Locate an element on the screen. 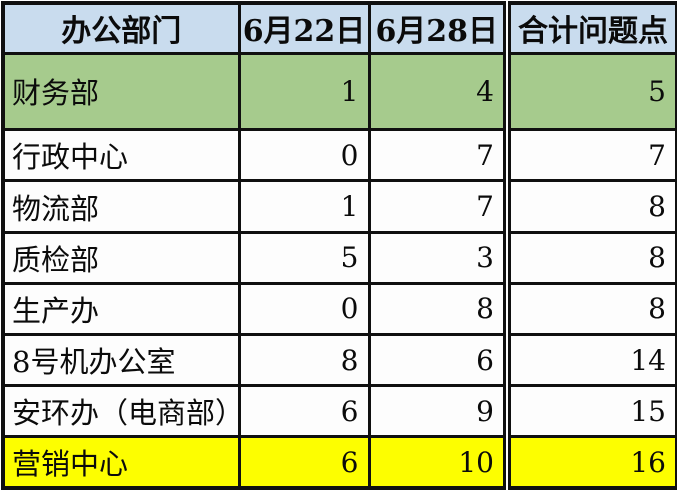 This screenshot has height=493, width=677. table-row-marketing-center: 营销中心 6 10 16 is located at coordinates (339, 462).